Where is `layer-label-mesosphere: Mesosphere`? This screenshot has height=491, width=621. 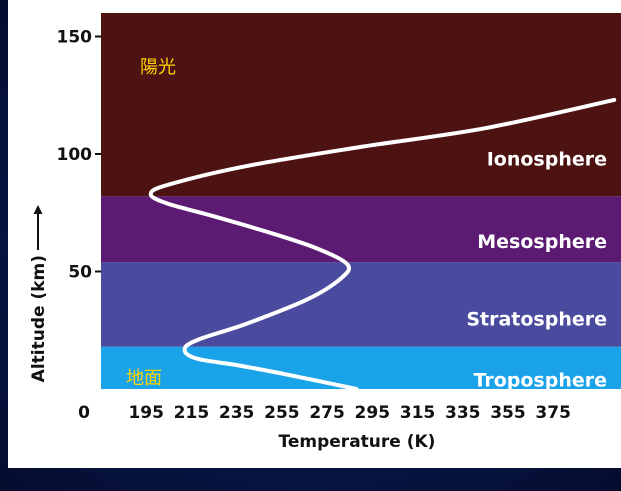 layer-label-mesosphere: Mesosphere is located at coordinates (542, 242).